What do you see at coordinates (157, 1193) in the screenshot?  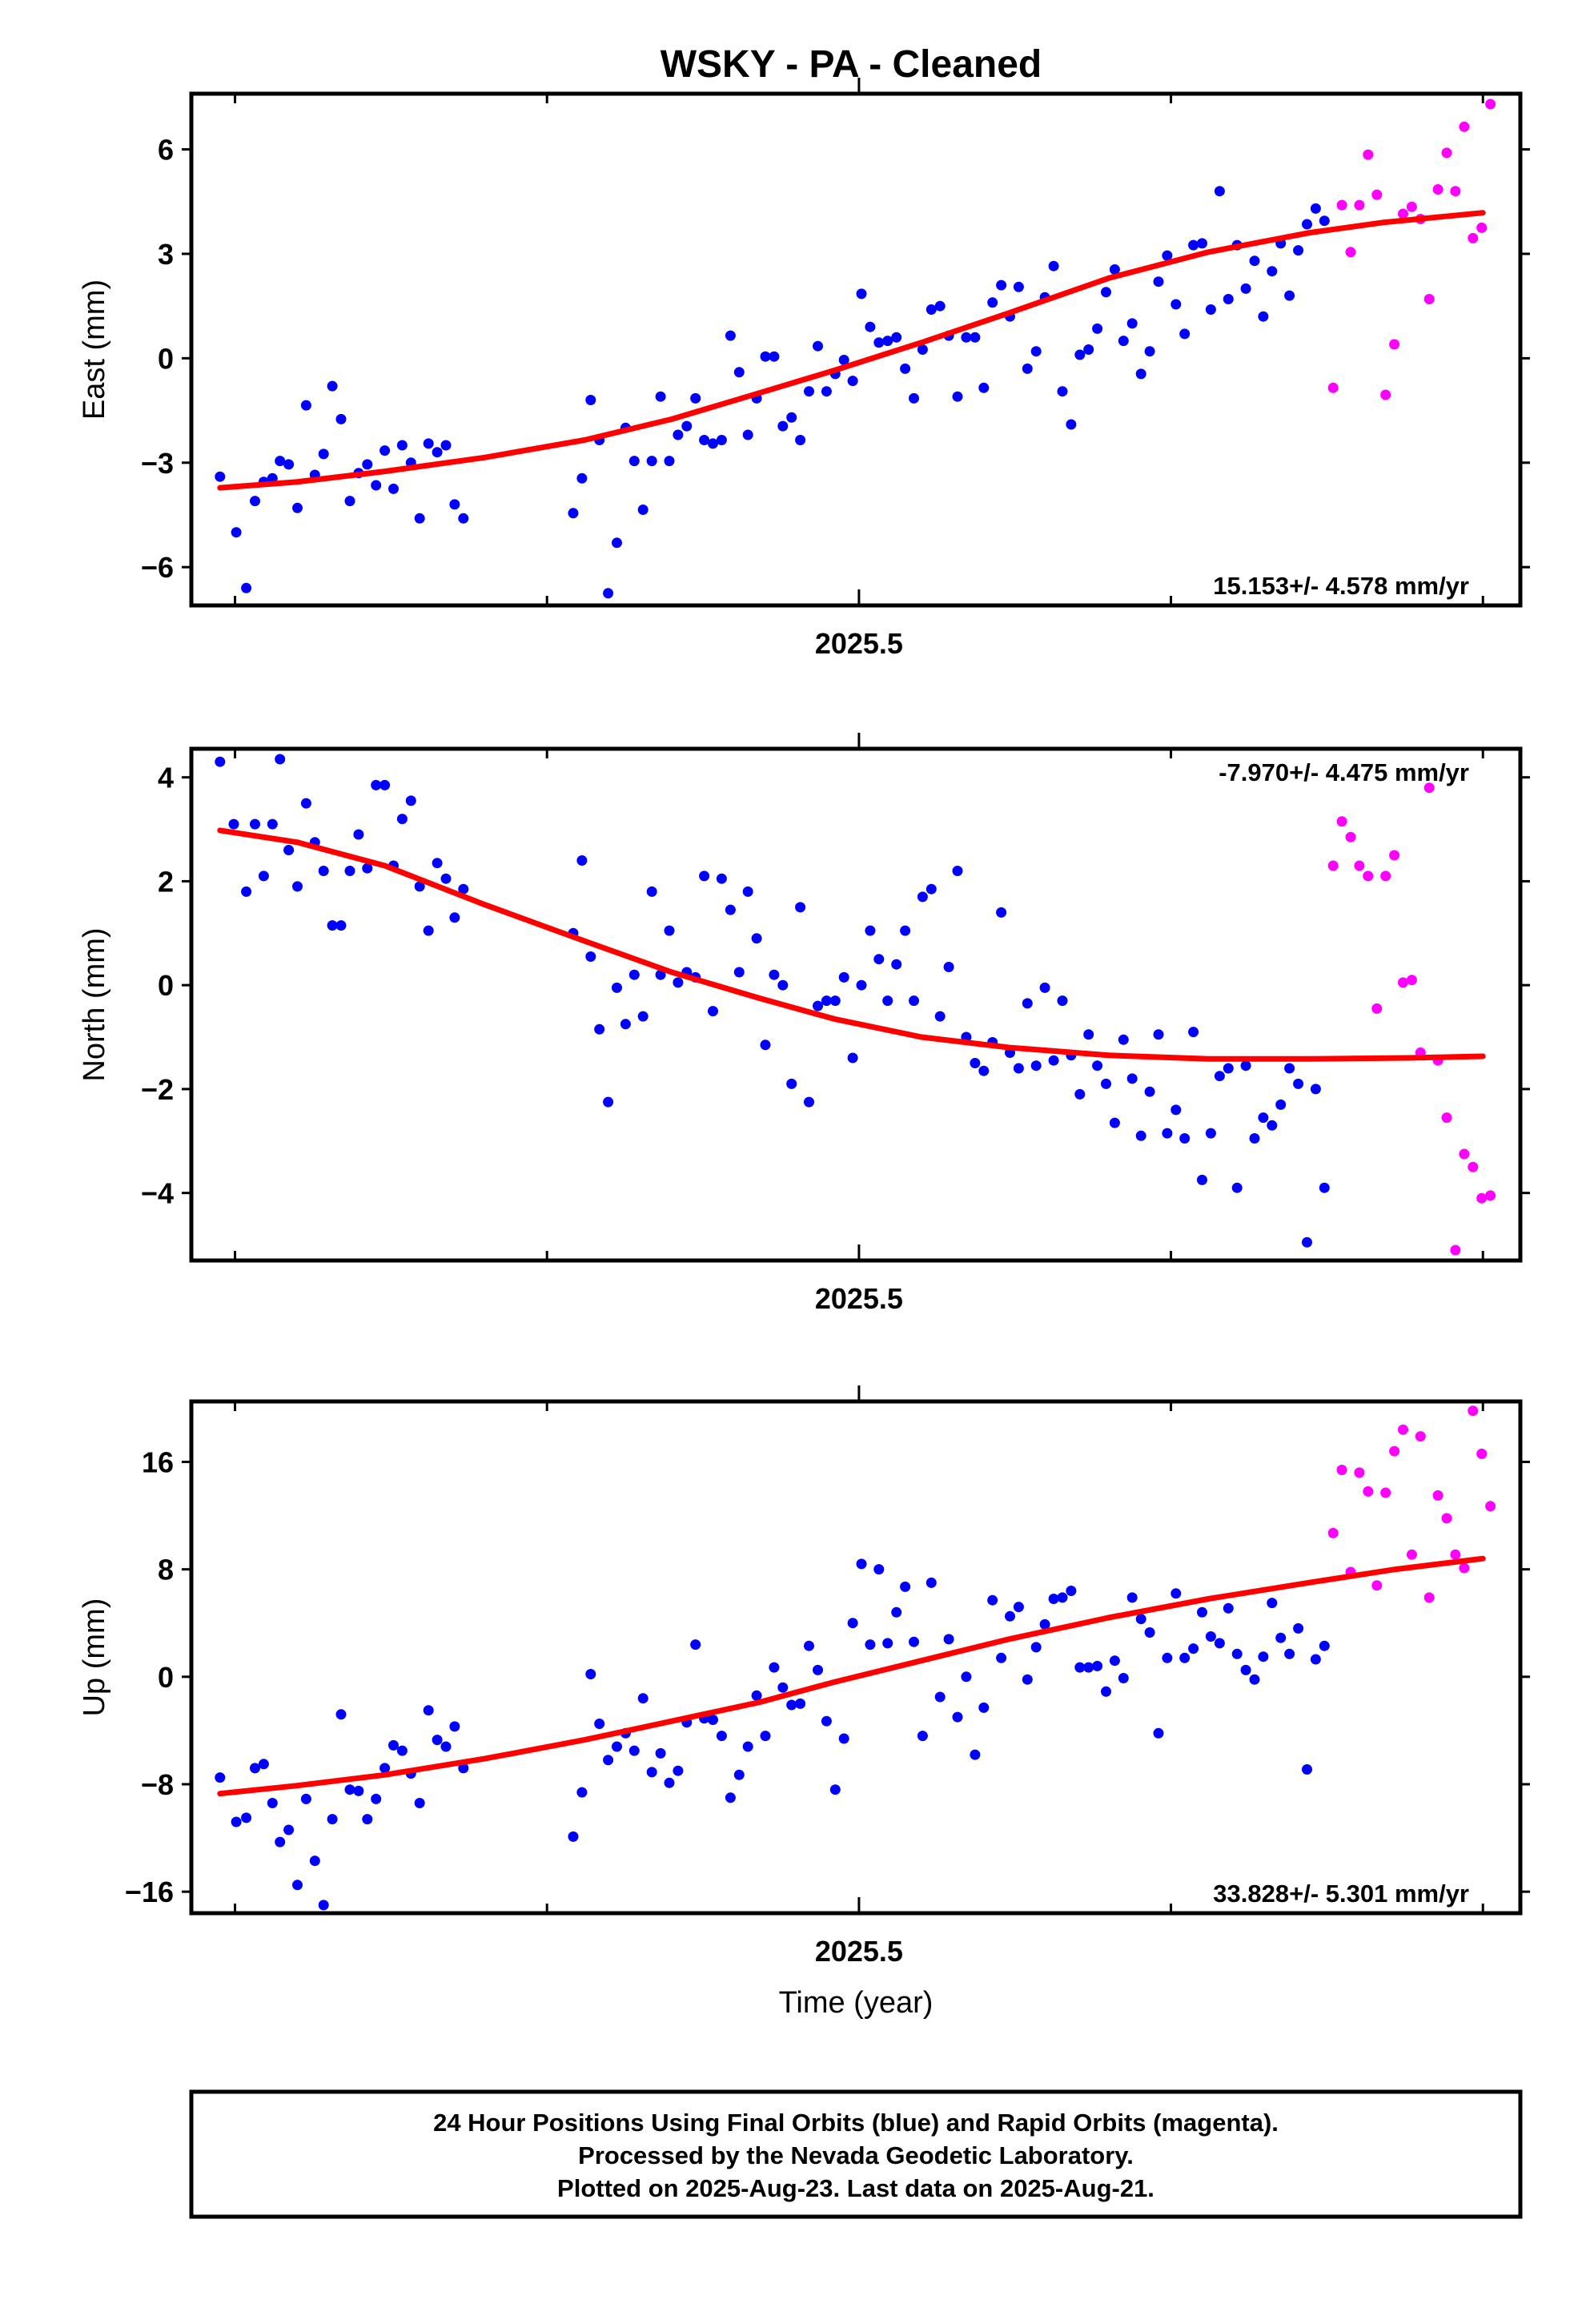 I see `y-tick-label: −4` at bounding box center [157, 1193].